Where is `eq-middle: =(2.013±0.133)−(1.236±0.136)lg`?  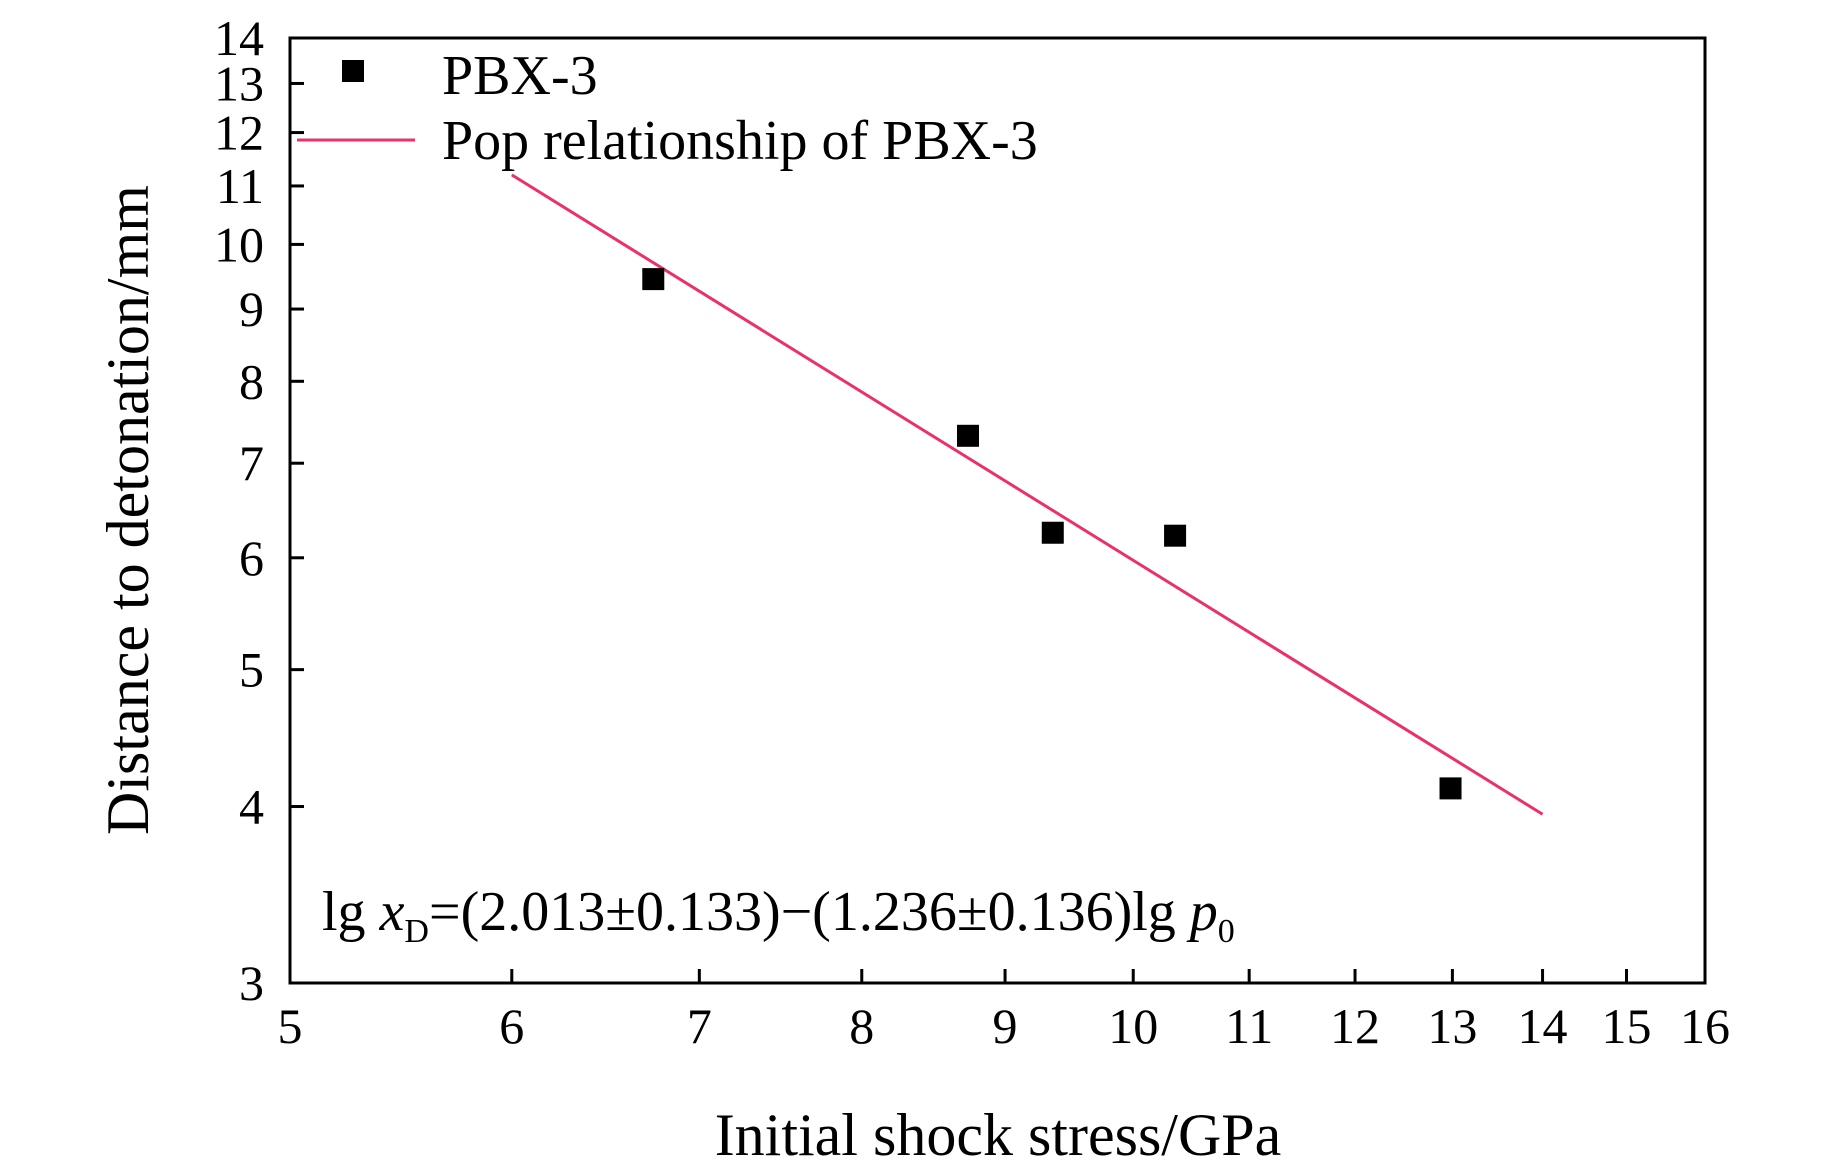 eq-middle: =(2.013±0.133)−(1.236±0.136)lg is located at coordinates (809, 912).